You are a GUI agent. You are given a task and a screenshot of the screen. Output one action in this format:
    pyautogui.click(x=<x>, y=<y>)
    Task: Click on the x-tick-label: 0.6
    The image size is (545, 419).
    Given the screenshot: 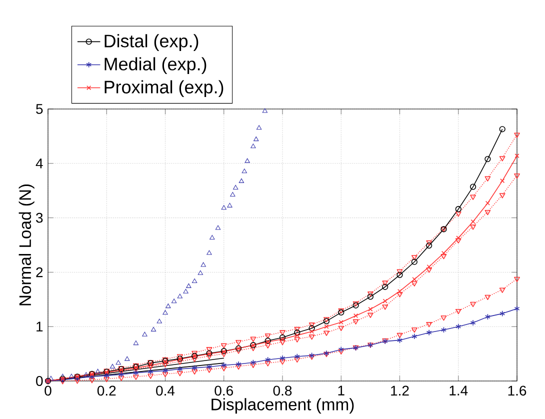 What is the action you would take?
    pyautogui.click(x=223, y=391)
    